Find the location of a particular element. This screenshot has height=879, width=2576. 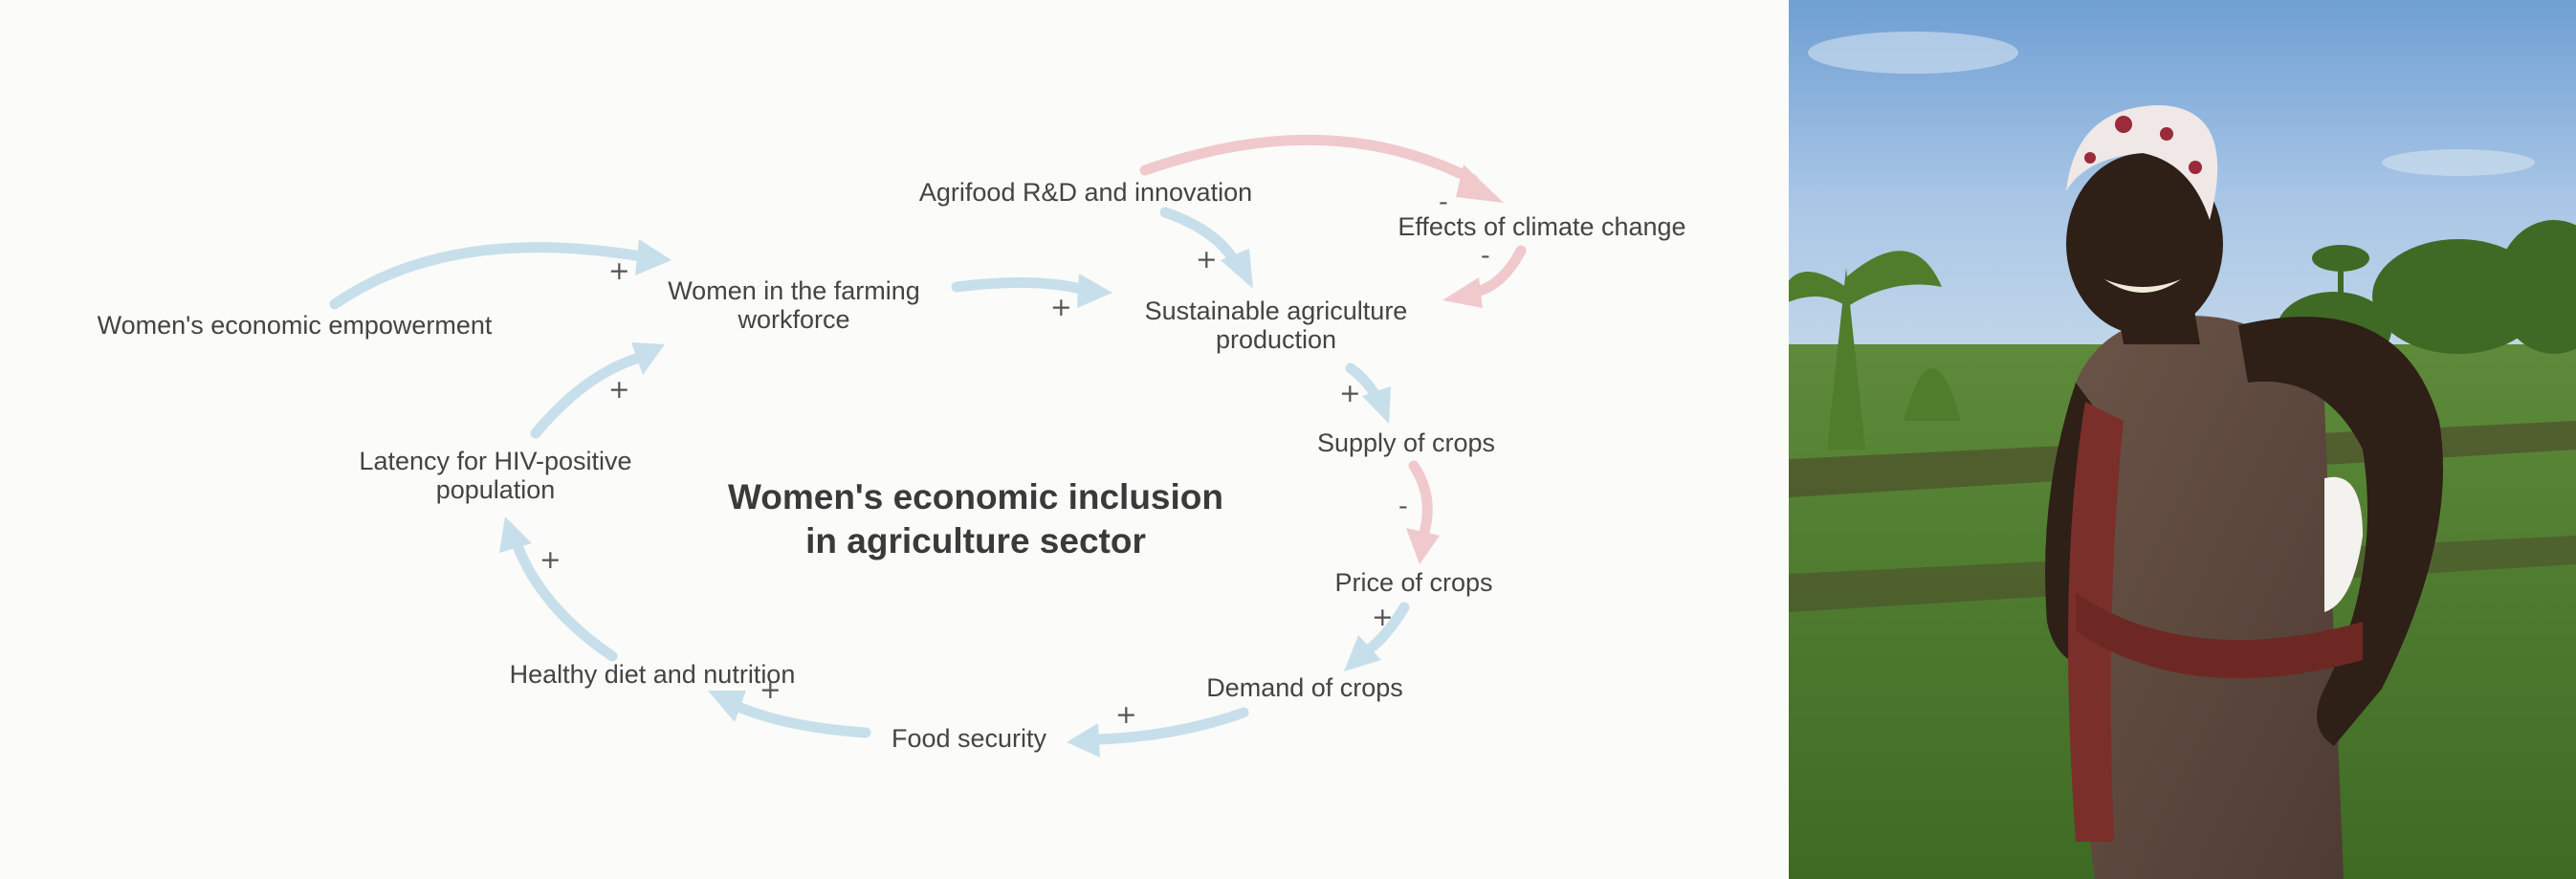

link-diet-latency is located at coordinates (564, 600).